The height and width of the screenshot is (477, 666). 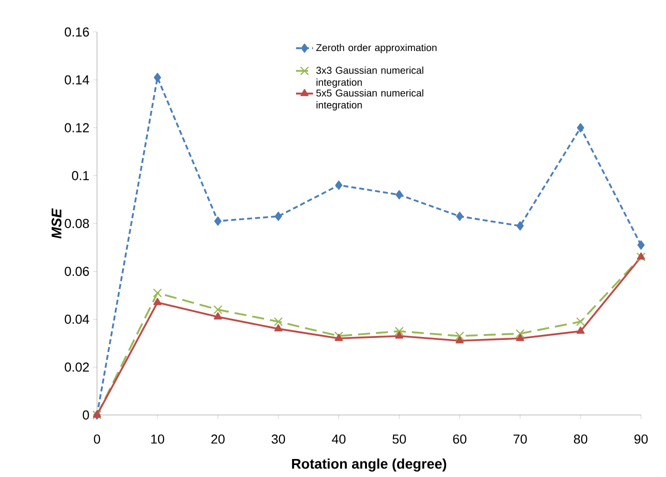 What do you see at coordinates (369, 465) in the screenshot?
I see `x-axis-title: Rotation angle (degree)` at bounding box center [369, 465].